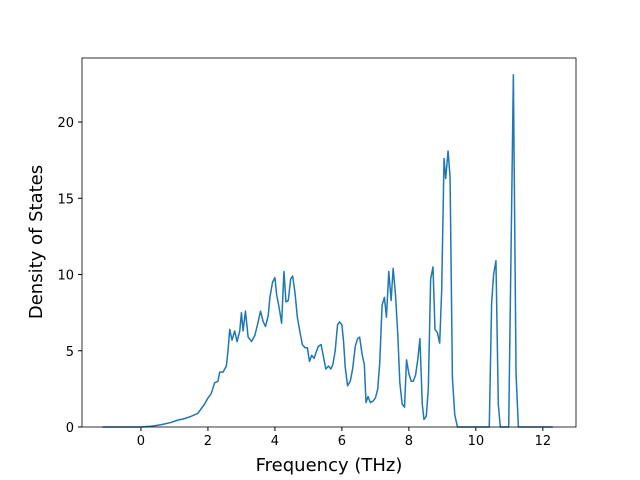 The height and width of the screenshot is (480, 640). What do you see at coordinates (275, 441) in the screenshot?
I see `x-tick-label: 4` at bounding box center [275, 441].